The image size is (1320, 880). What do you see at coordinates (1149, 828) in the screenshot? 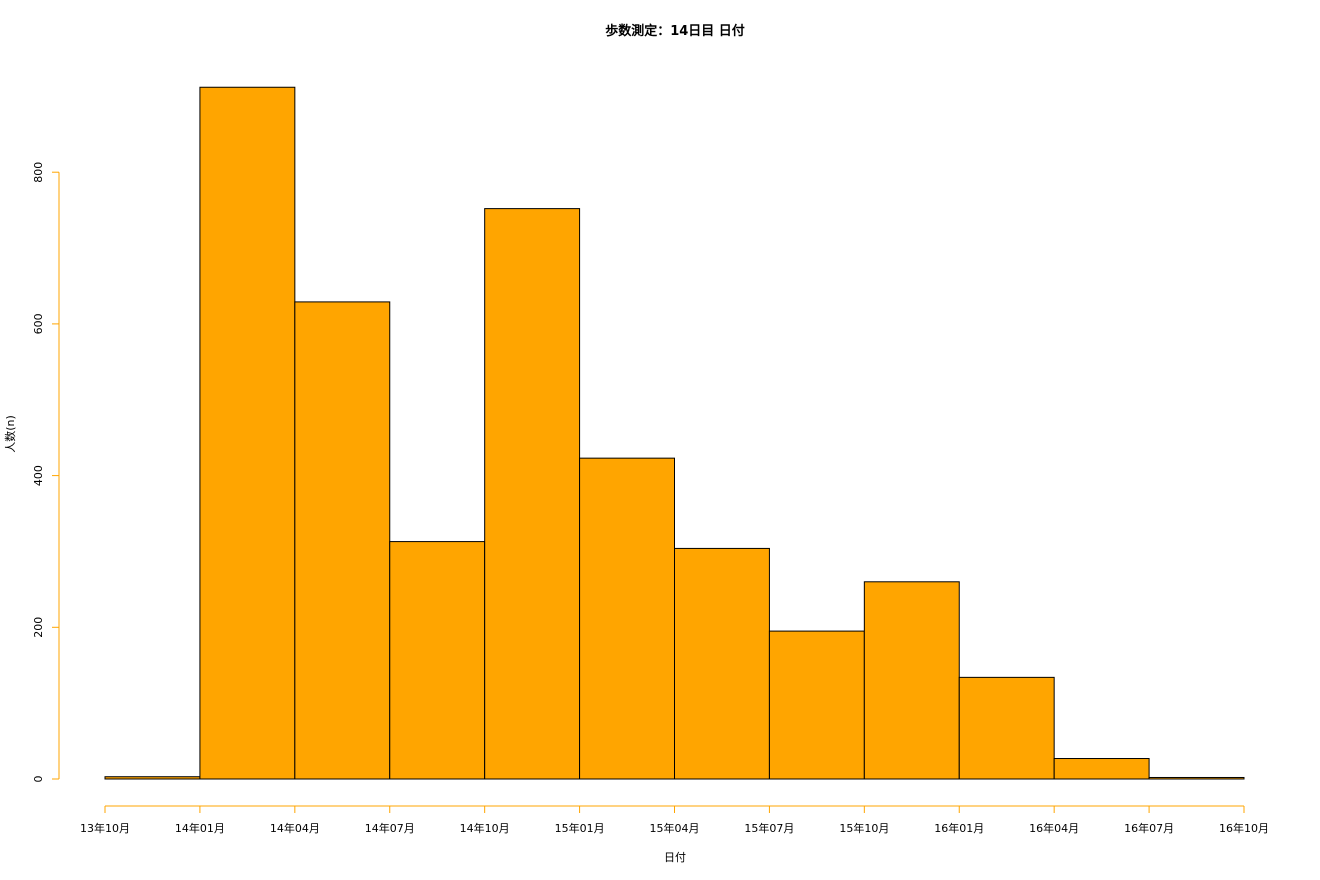
I see `x-tick-label: 16年07月` at bounding box center [1149, 828].